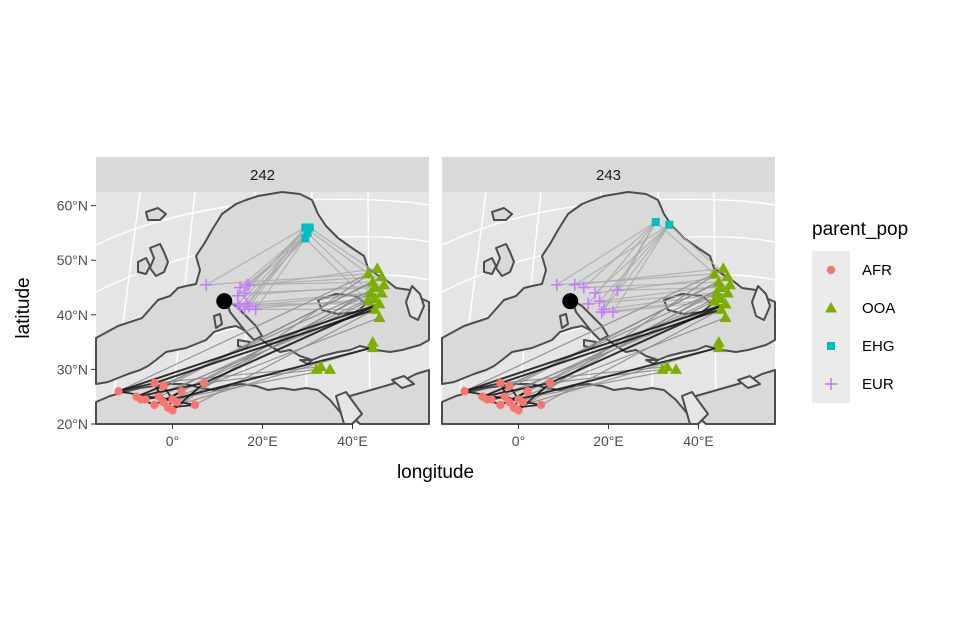 This screenshot has width=960, height=640. I want to click on facet-panel-242: 242, so click(262, 291).